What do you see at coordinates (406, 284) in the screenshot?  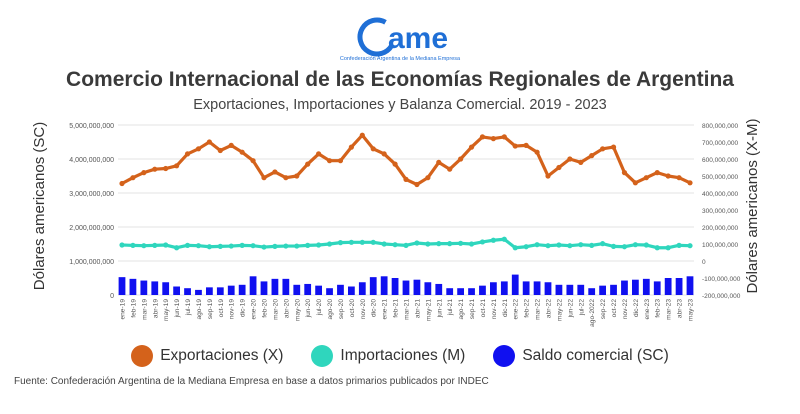 I see `balance-bars` at bounding box center [406, 284].